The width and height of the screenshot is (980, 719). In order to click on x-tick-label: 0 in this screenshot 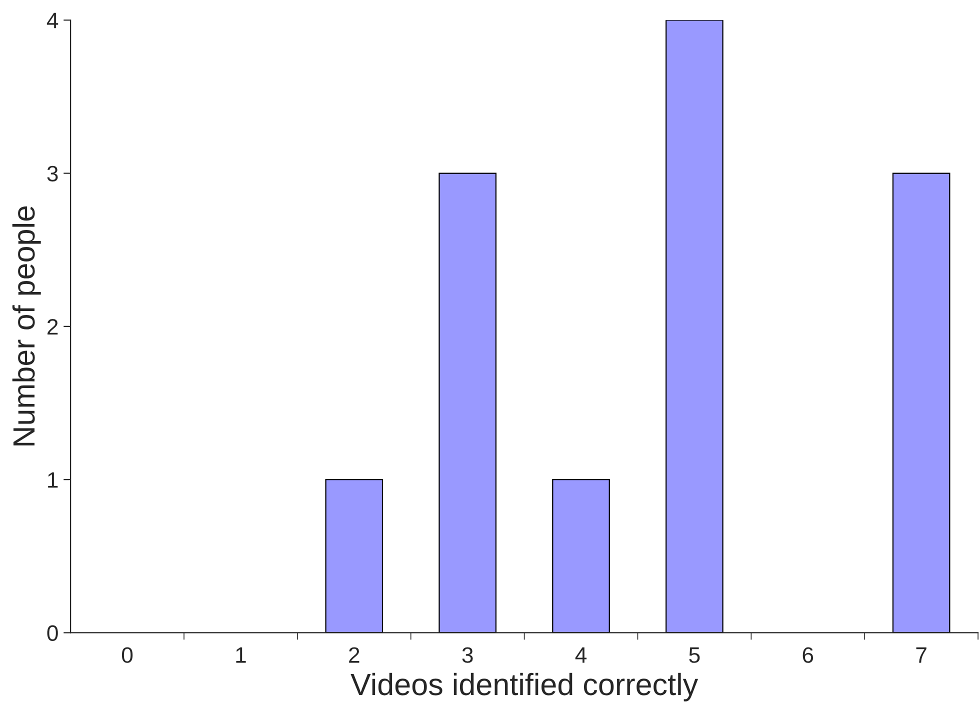, I will do `click(127, 655)`.